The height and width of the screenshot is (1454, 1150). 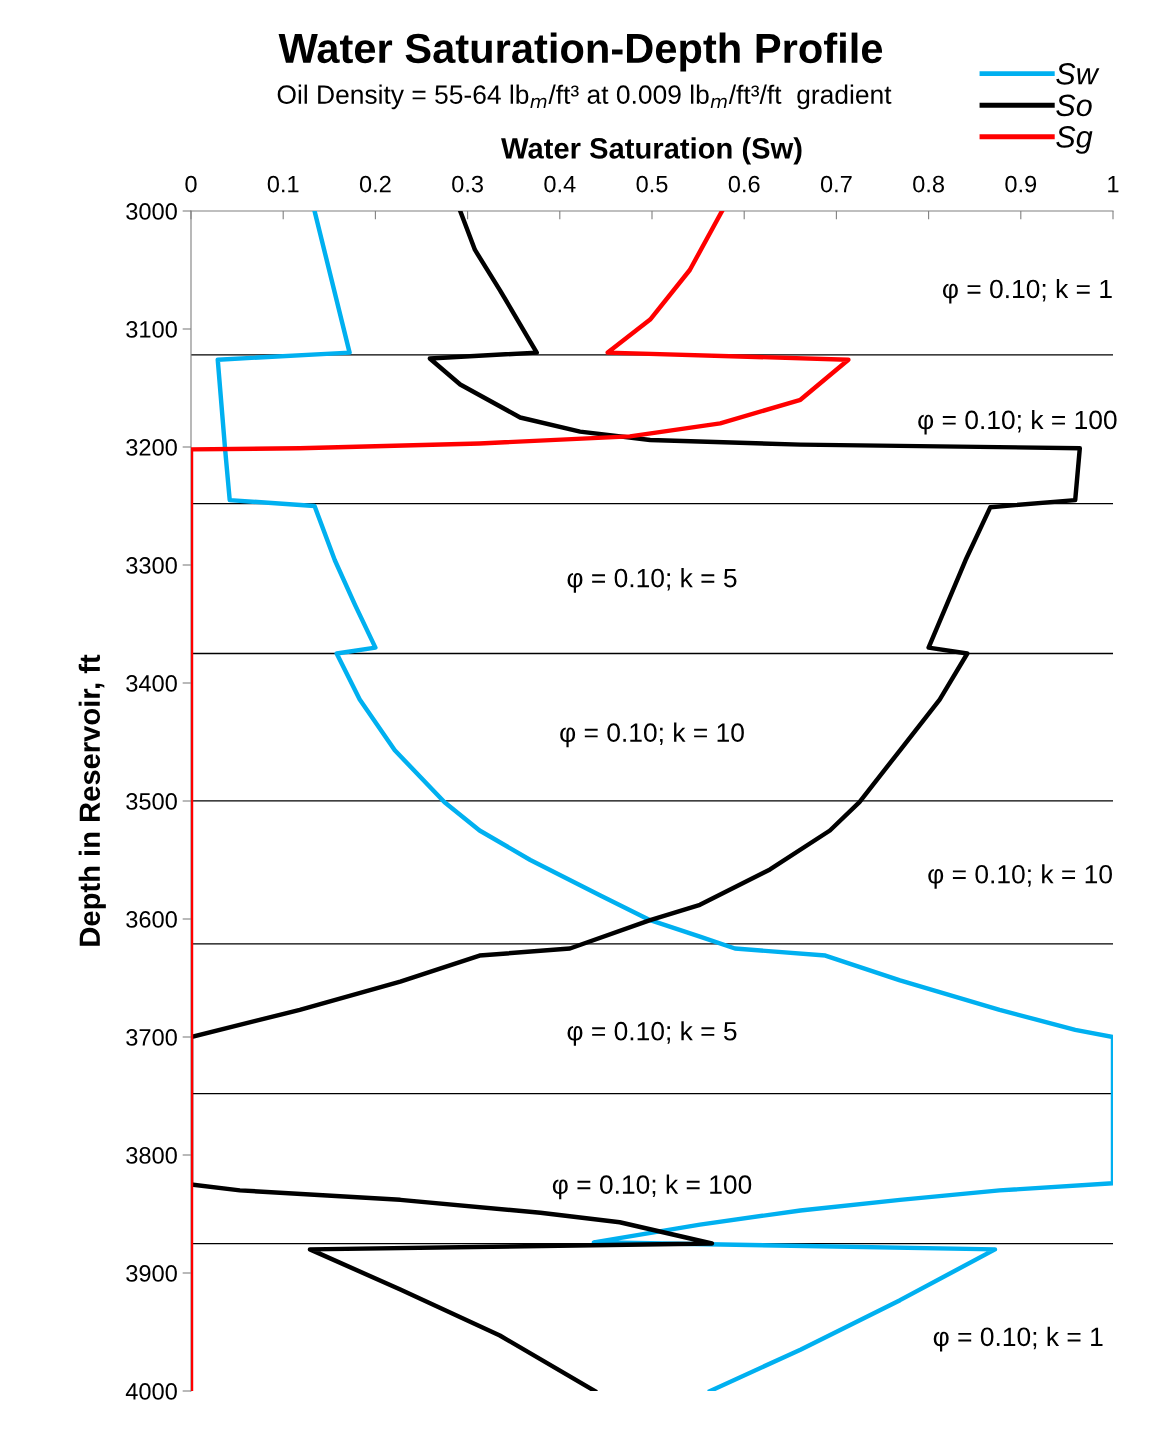 What do you see at coordinates (151, 801) in the screenshot?
I see `y-tick-label: 3500` at bounding box center [151, 801].